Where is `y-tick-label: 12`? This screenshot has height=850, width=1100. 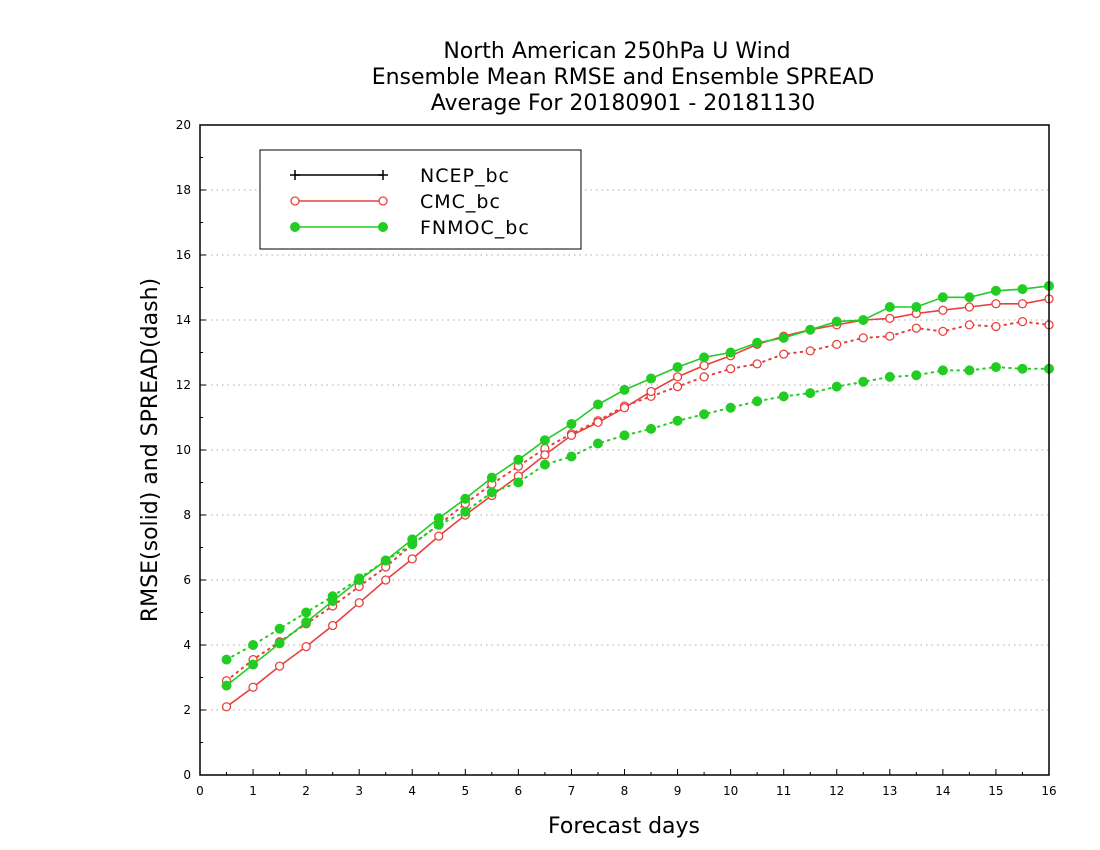
y-tick-label: 12 is located at coordinates (183, 385).